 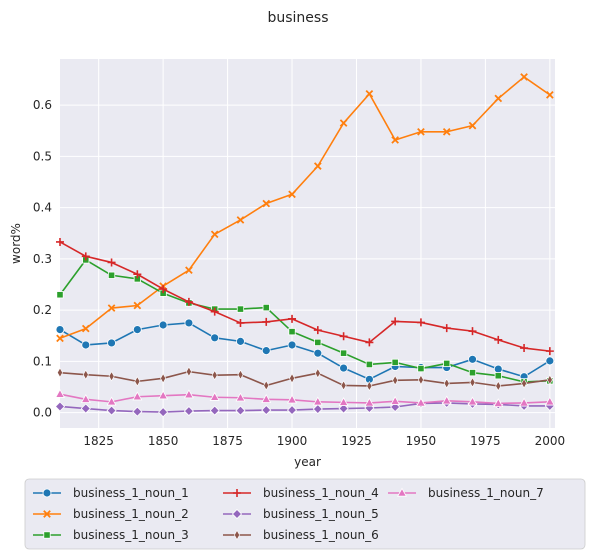 I want to click on legend-label: business_1_noun_1, so click(x=131, y=493).